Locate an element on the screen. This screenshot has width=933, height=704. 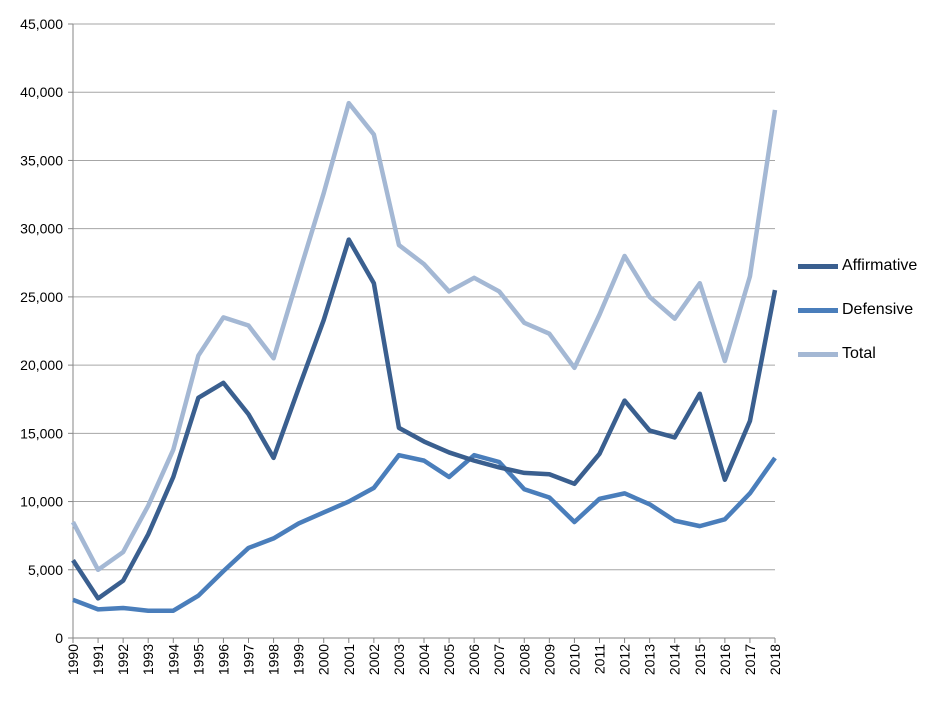
x-tick-label: 1999 is located at coordinates (299, 659).